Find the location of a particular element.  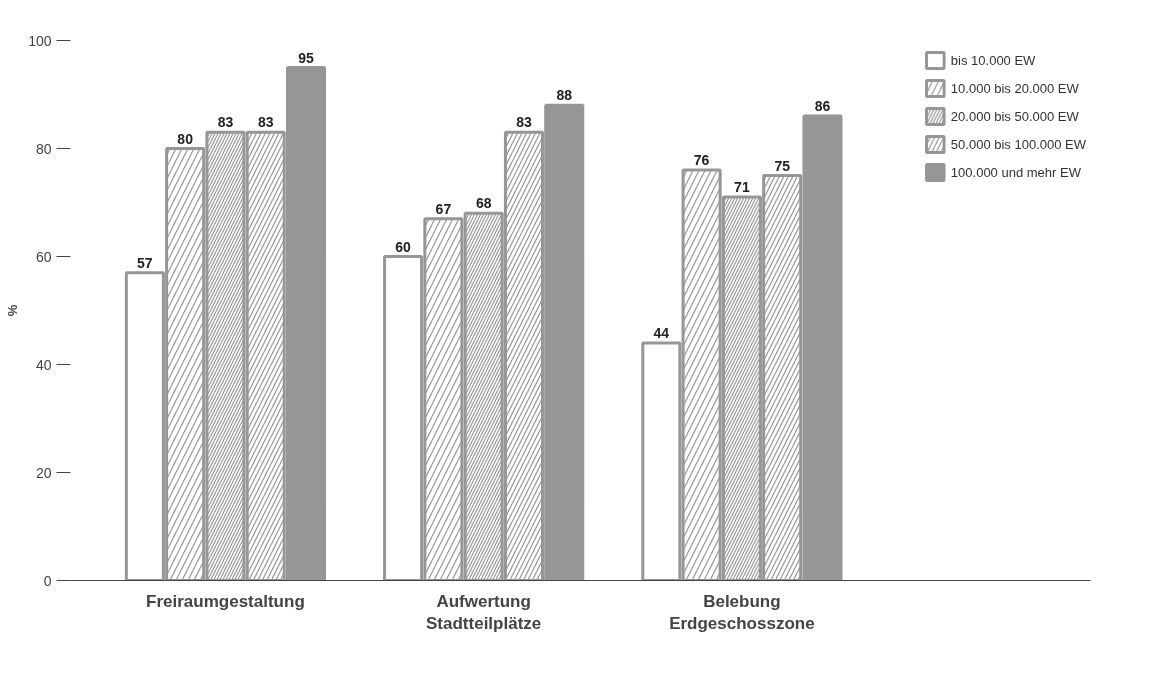

data-label: 60 is located at coordinates (403, 246).